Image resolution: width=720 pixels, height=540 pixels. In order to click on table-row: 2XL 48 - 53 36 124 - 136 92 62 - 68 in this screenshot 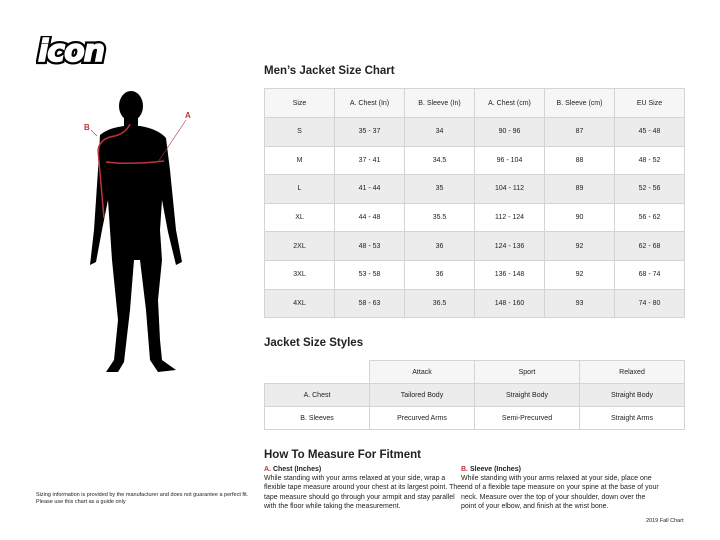, I will do `click(474, 246)`.